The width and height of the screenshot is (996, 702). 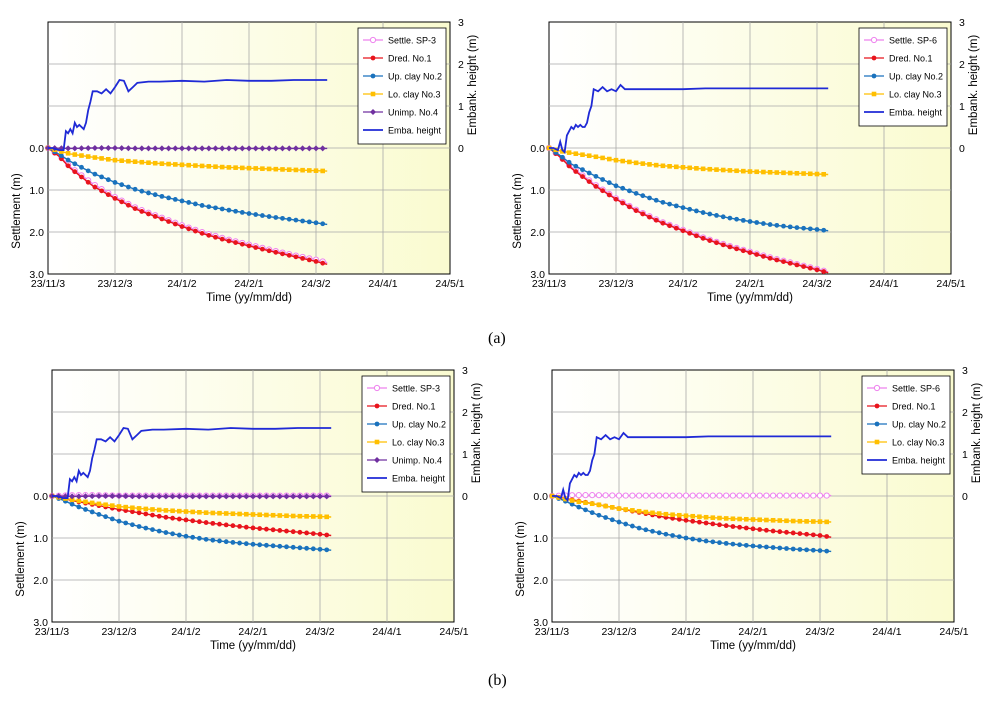 I want to click on panel-label-a: (a), so click(x=497, y=339).